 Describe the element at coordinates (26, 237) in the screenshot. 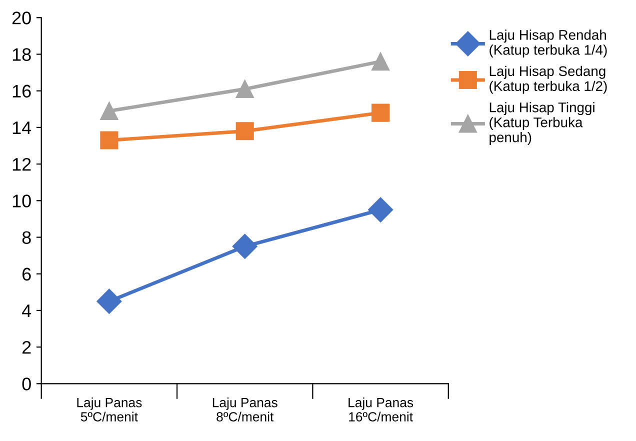

I see `y-tick-label: 8` at that location.